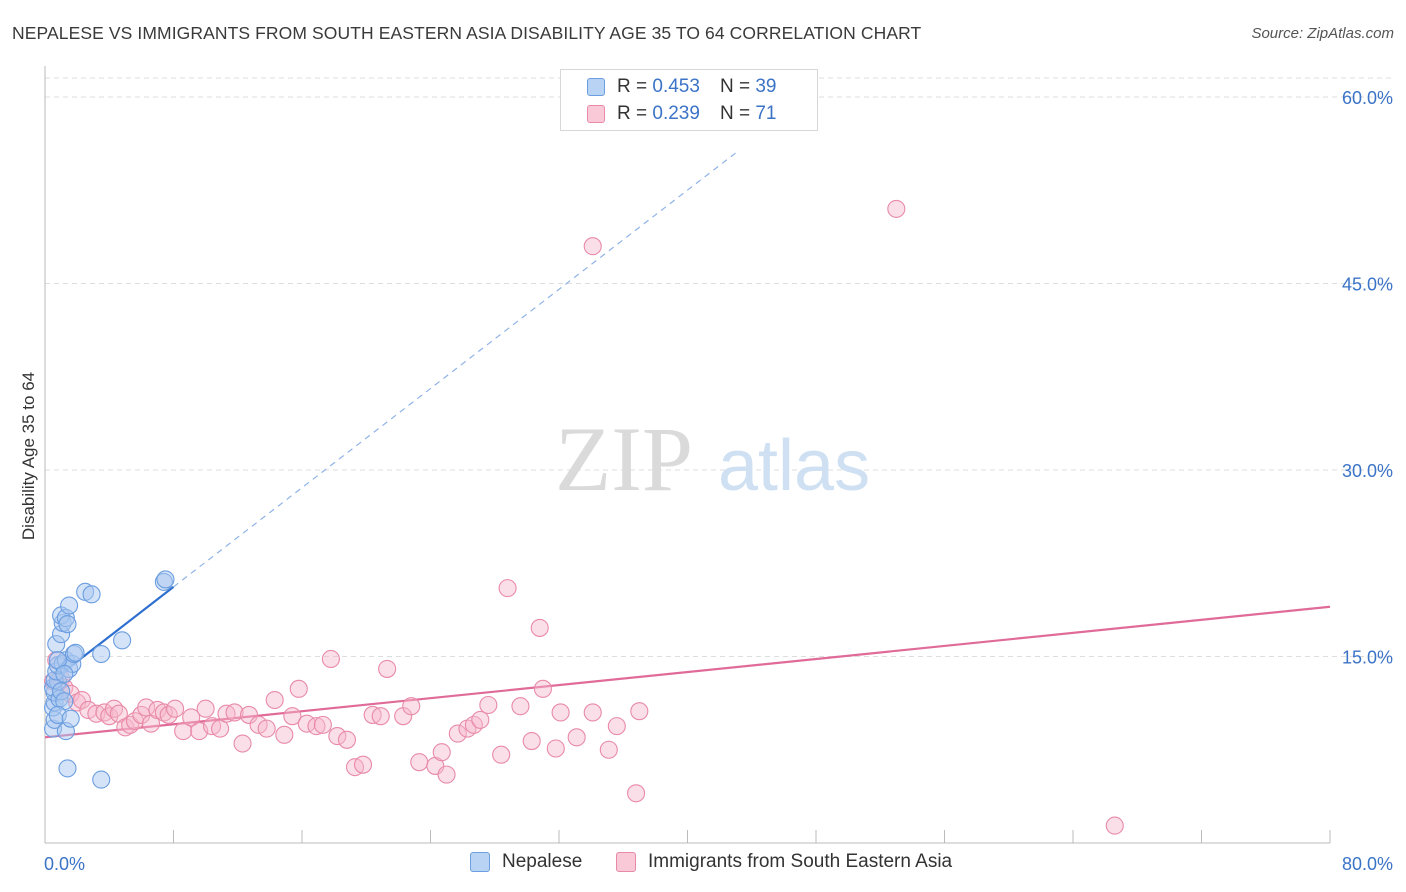 The width and height of the screenshot is (1406, 892). What do you see at coordinates (109, 679) in the screenshot?
I see `series-nepalese` at bounding box center [109, 679].